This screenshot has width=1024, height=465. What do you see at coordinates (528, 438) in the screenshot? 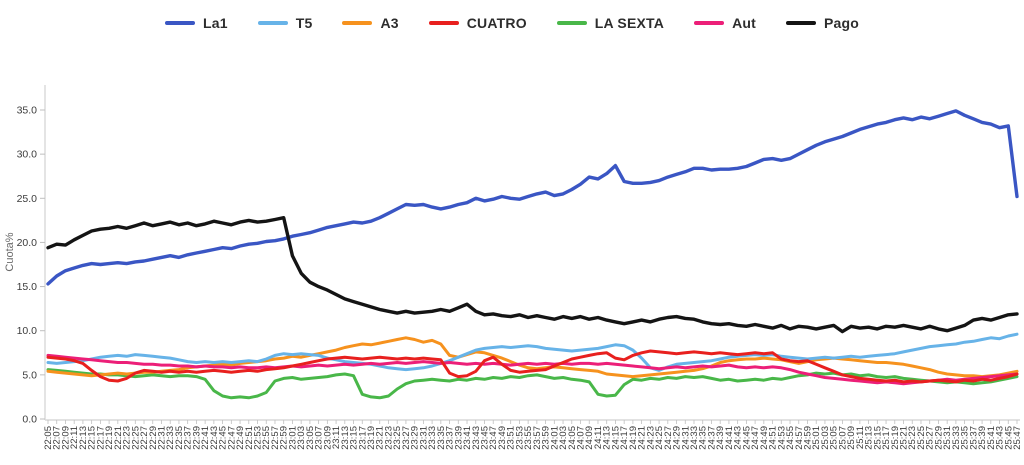
I see `x-tick-label: 23:55` at bounding box center [528, 438].